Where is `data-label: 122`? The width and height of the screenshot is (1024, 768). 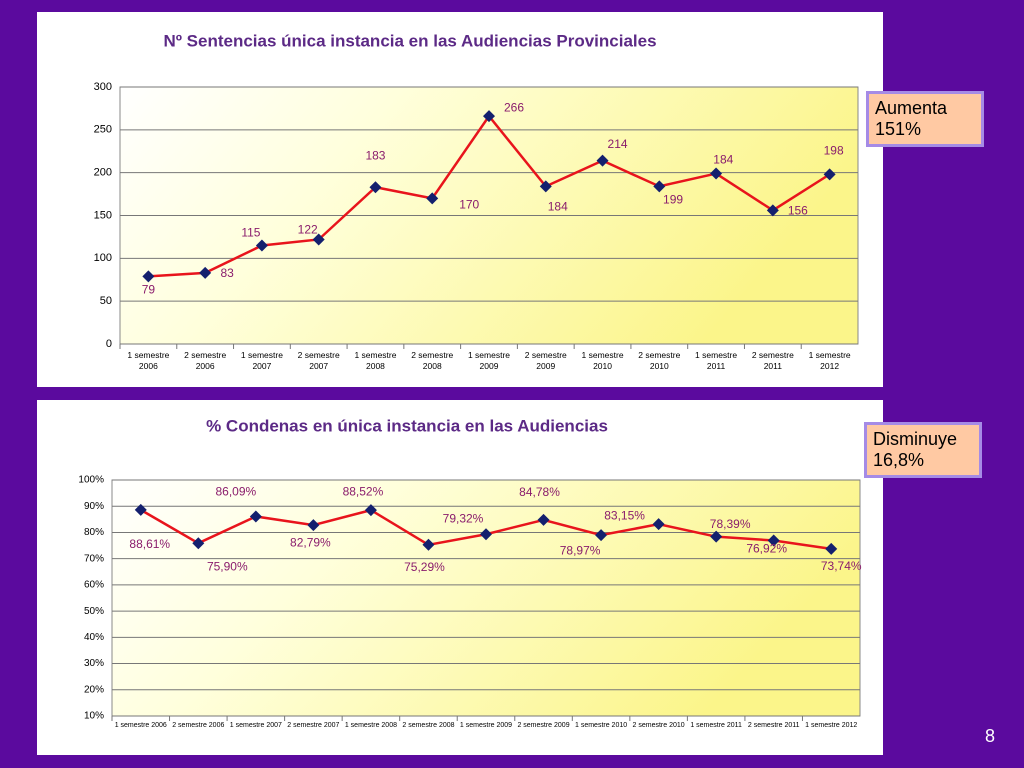 data-label: 122 is located at coordinates (308, 230).